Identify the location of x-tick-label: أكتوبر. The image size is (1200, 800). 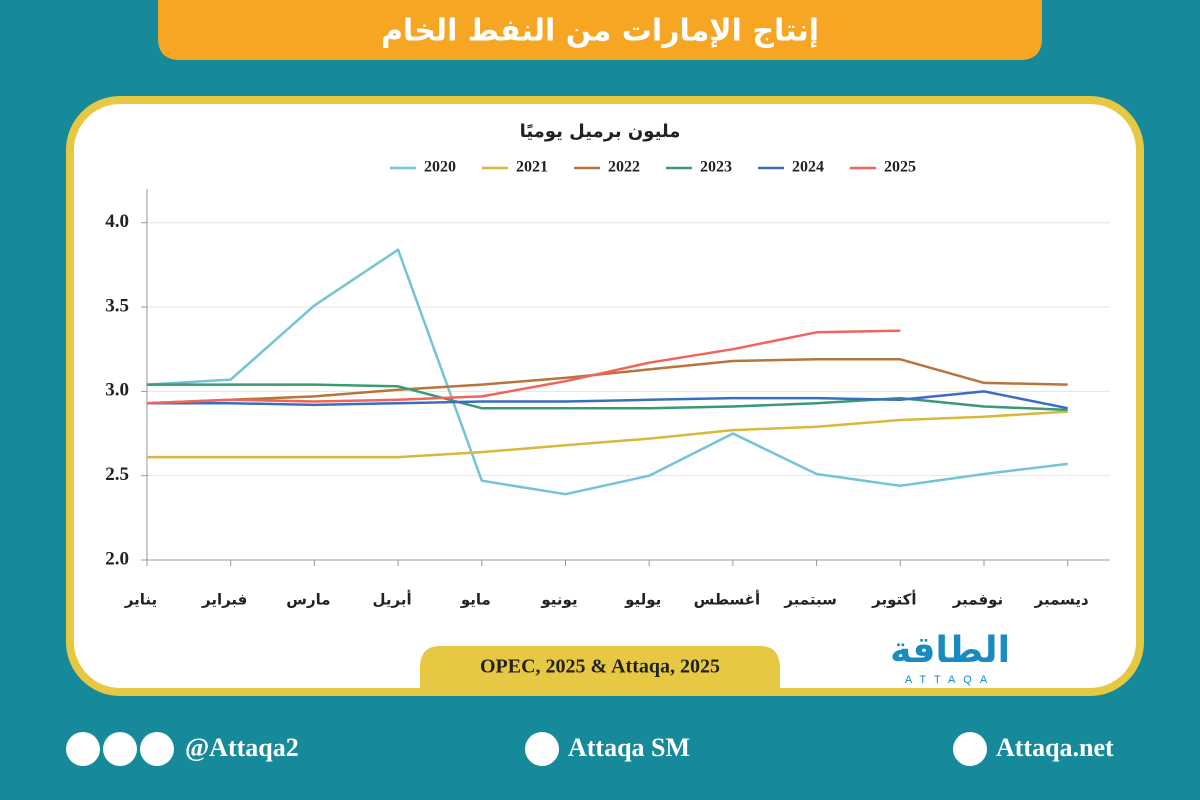
(893, 599).